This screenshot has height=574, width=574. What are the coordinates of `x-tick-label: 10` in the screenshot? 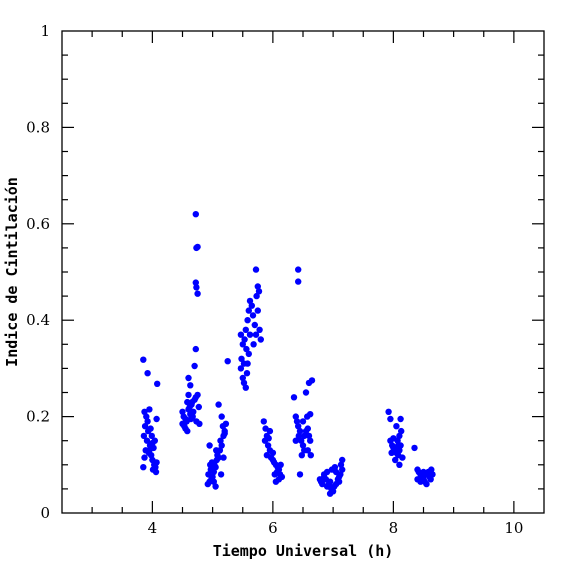 It's located at (513, 528).